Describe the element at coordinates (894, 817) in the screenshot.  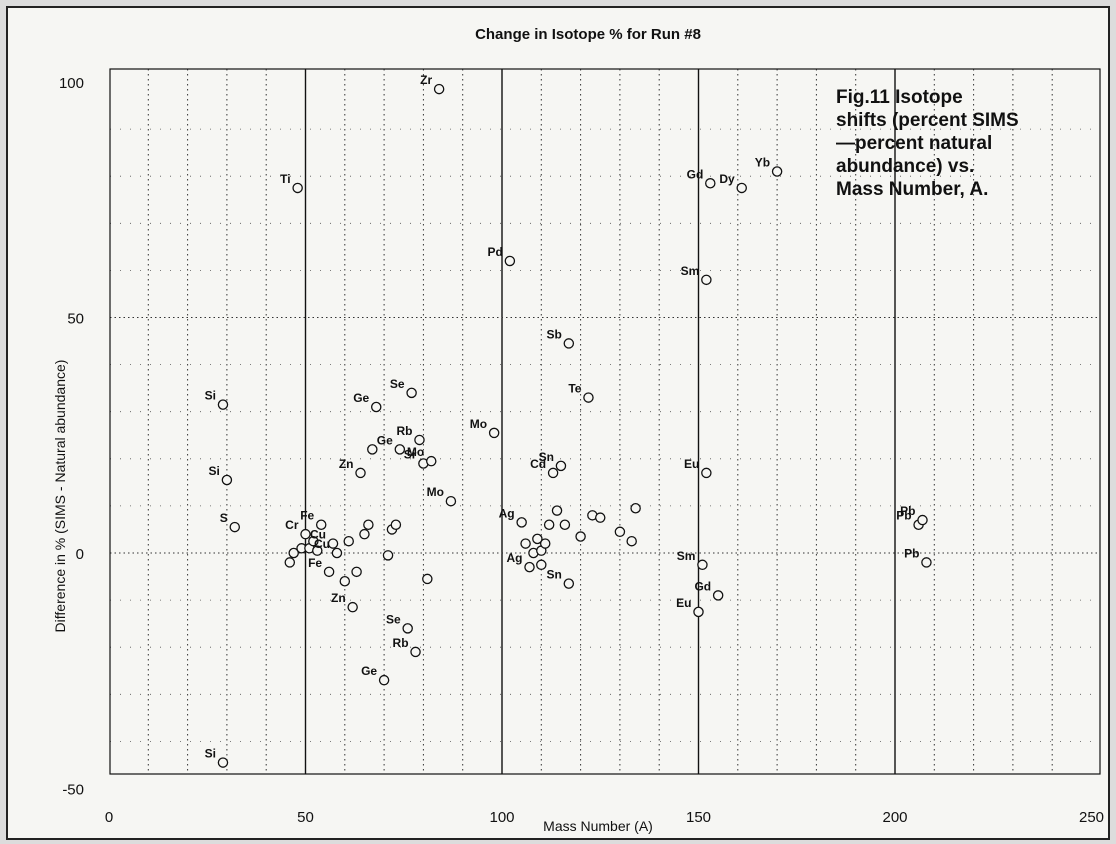
I see `x-tick-label: 200` at that location.